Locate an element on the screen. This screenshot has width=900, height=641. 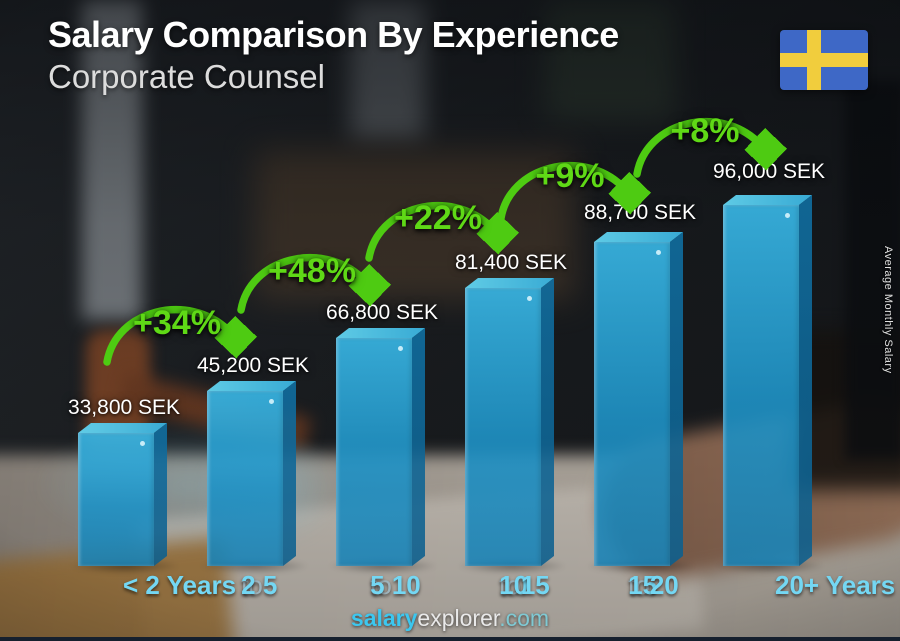
pct-change-label: +9% is located at coordinates (570, 176).